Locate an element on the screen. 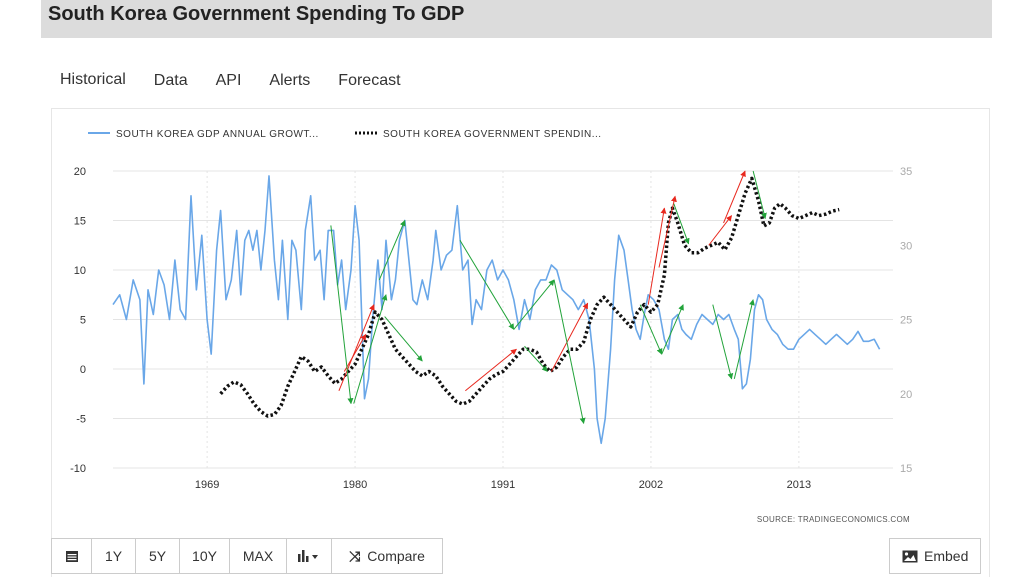 This screenshot has height=577, width=1024. embed-button: Embed is located at coordinates (935, 556).